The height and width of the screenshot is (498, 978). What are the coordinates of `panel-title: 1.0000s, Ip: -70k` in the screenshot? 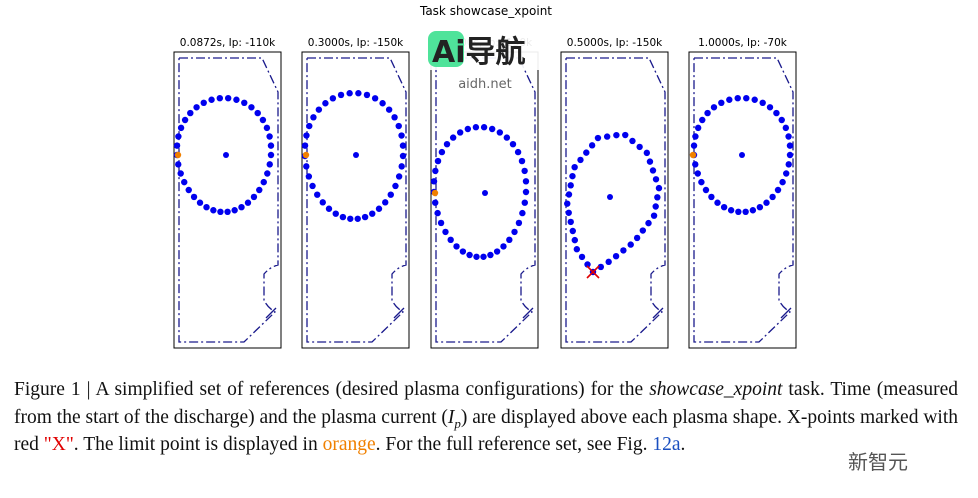 It's located at (743, 43).